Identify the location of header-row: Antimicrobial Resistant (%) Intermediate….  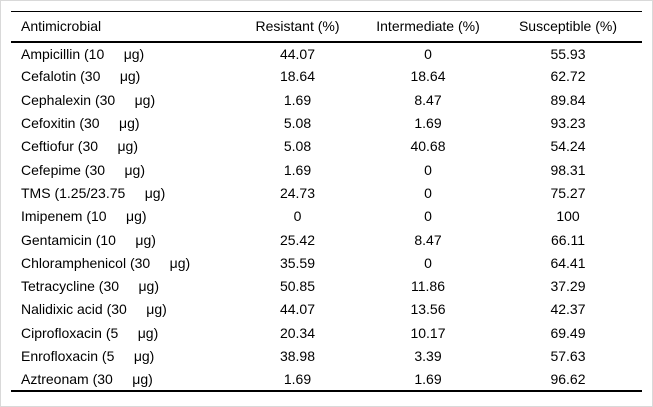
(326, 26).